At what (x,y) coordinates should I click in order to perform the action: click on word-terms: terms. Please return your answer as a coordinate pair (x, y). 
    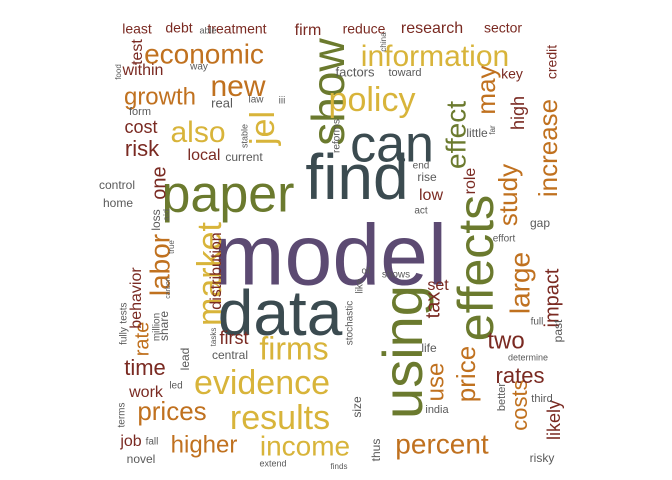
    Looking at the image, I should click on (122, 415).